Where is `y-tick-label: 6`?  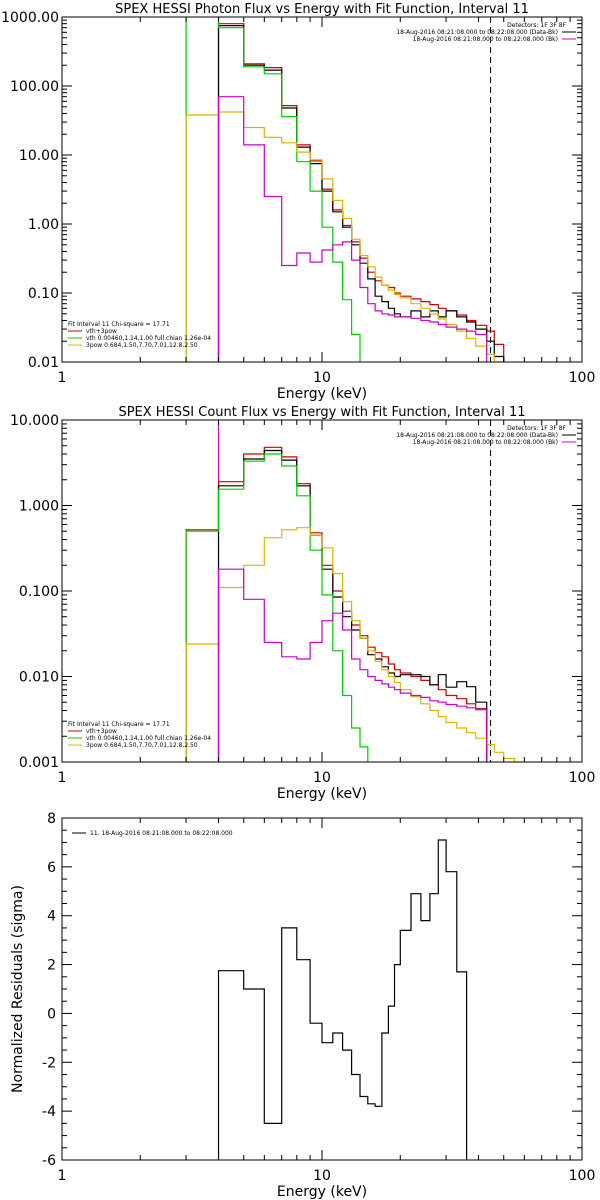 y-tick-label: 6 is located at coordinates (51, 868).